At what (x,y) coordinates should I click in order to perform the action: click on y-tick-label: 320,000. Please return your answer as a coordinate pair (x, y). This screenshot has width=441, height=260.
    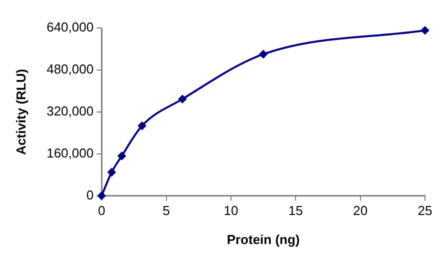
    Looking at the image, I should click on (70, 110).